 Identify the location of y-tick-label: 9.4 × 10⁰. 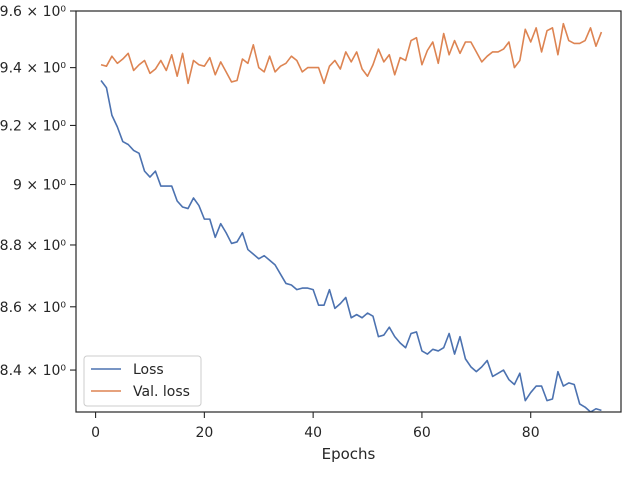
(33, 69).